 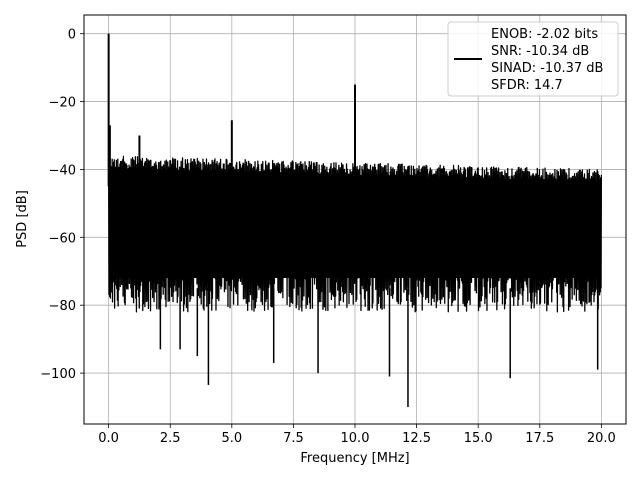 I want to click on legend-entry-sinad: SINAD: -10.37 dB, so click(x=547, y=68).